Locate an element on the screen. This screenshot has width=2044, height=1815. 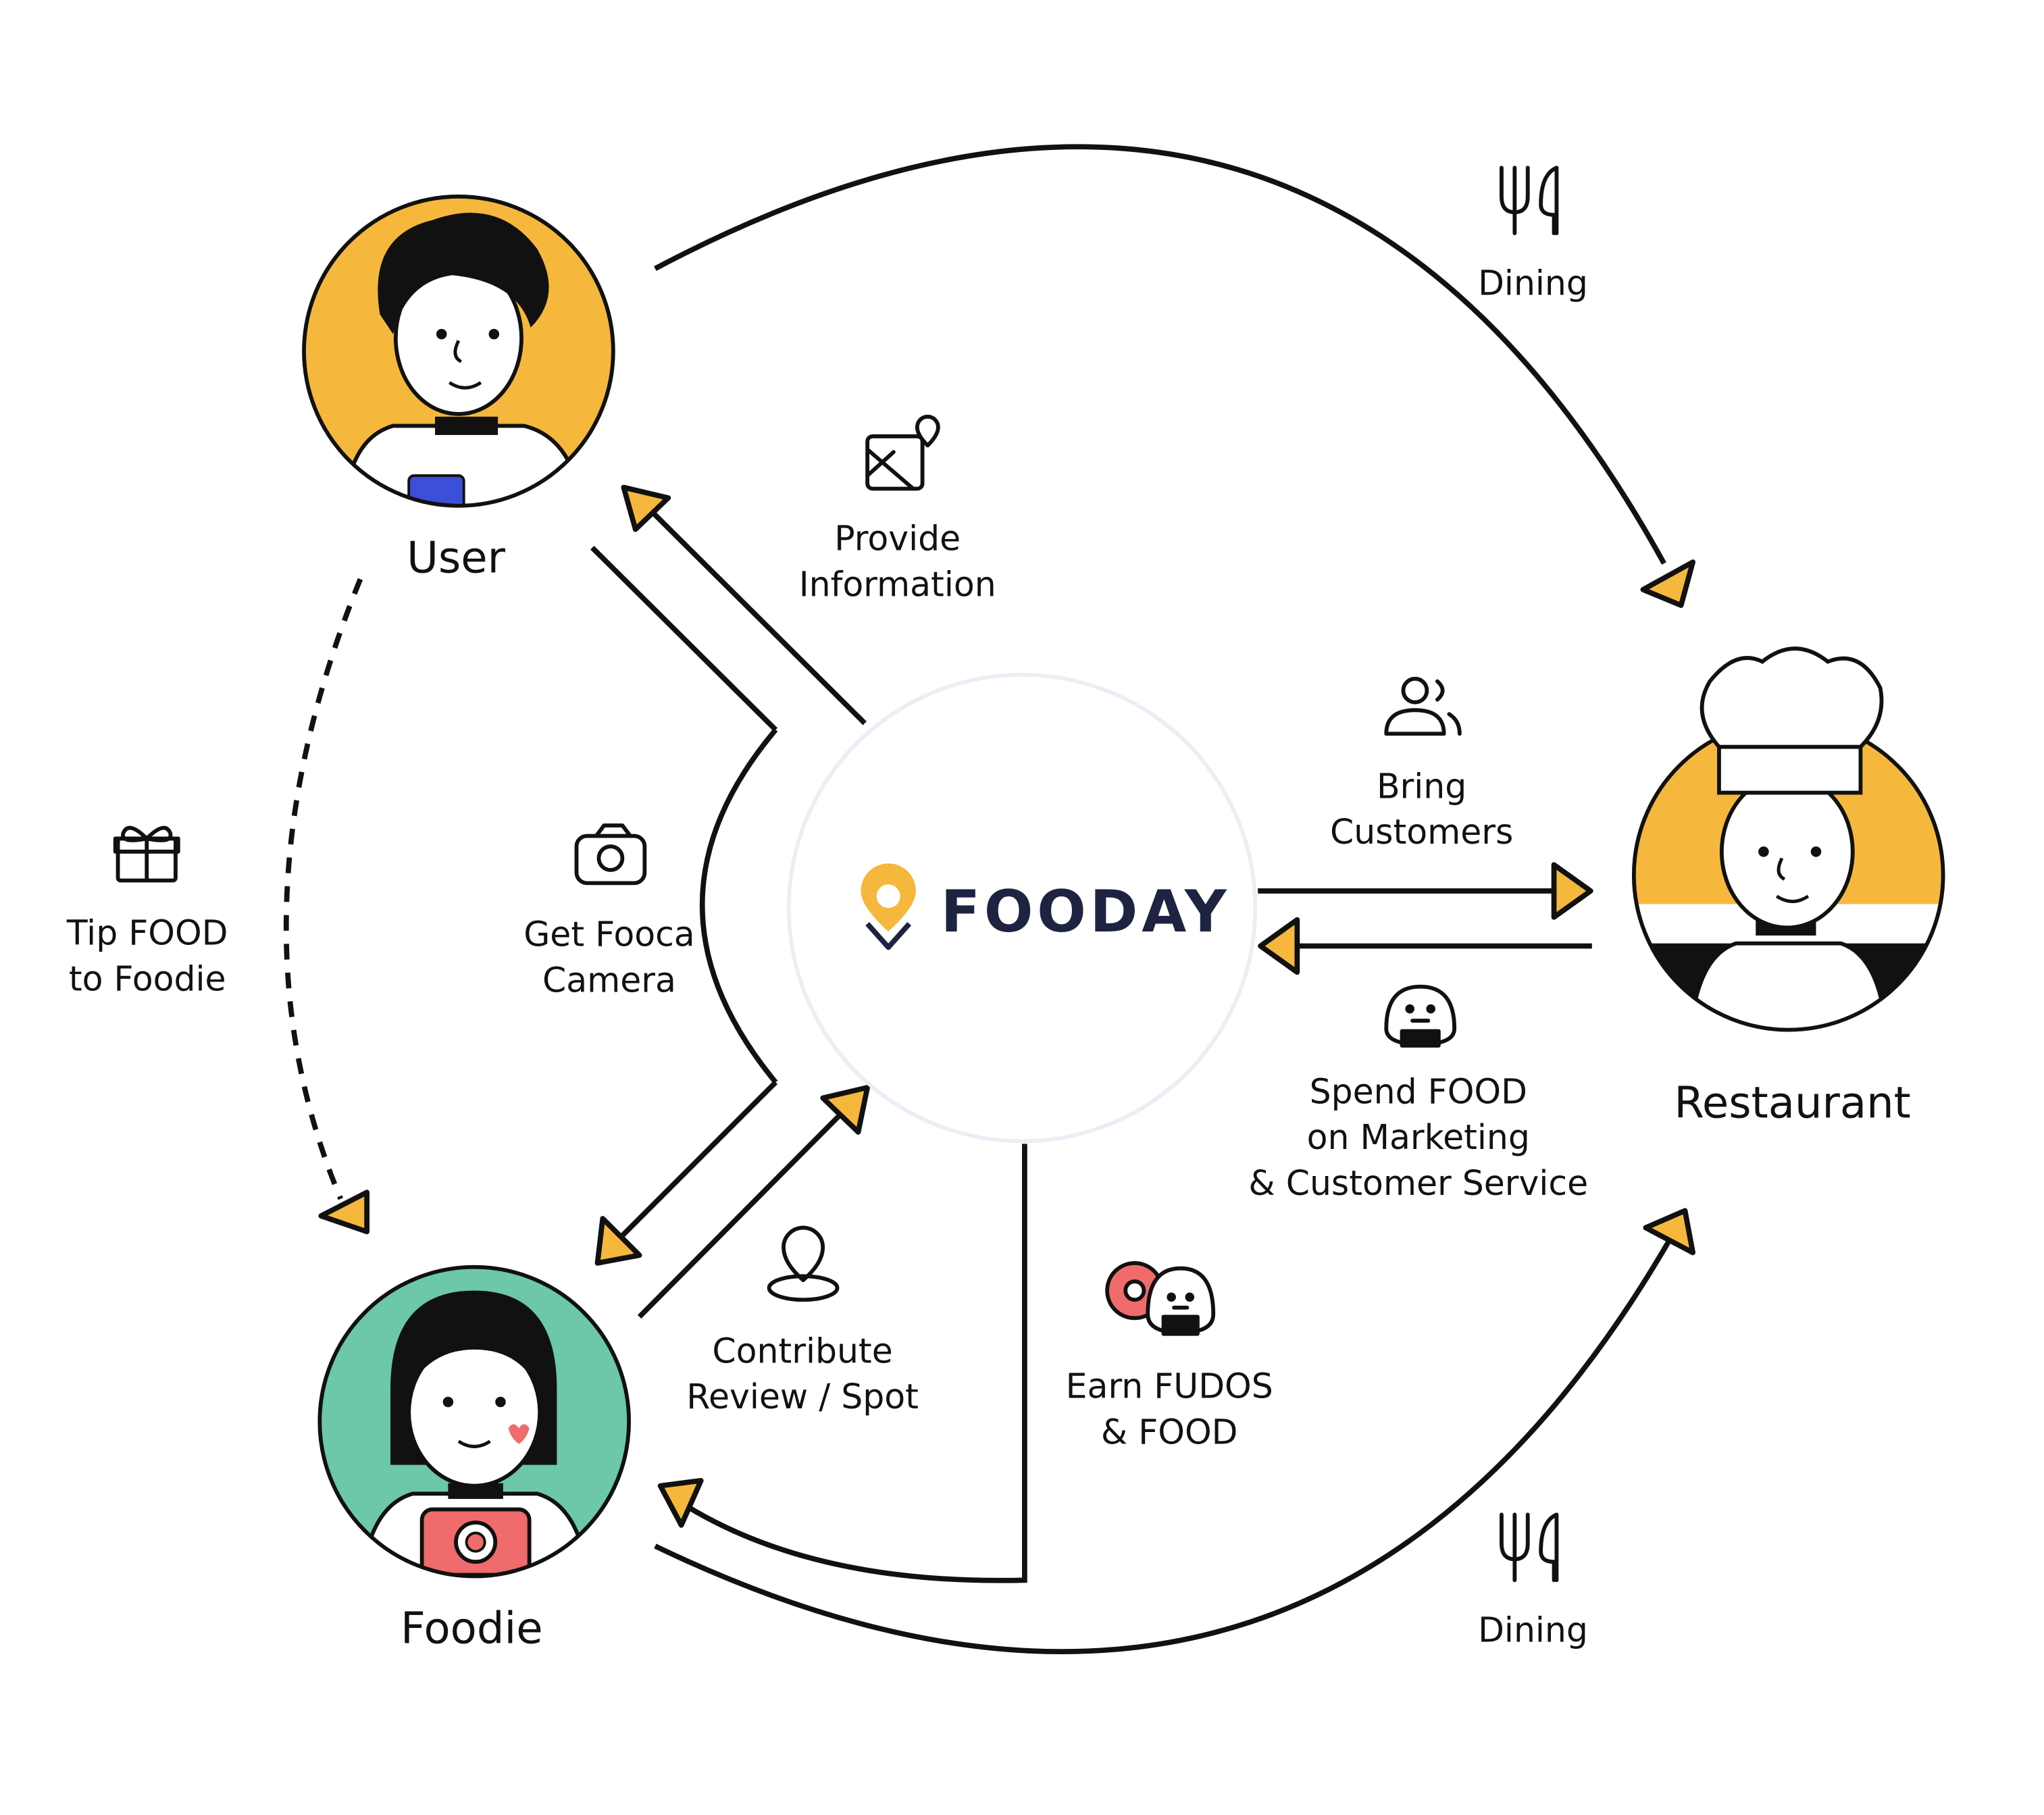
gift-icon is located at coordinates (146, 854).